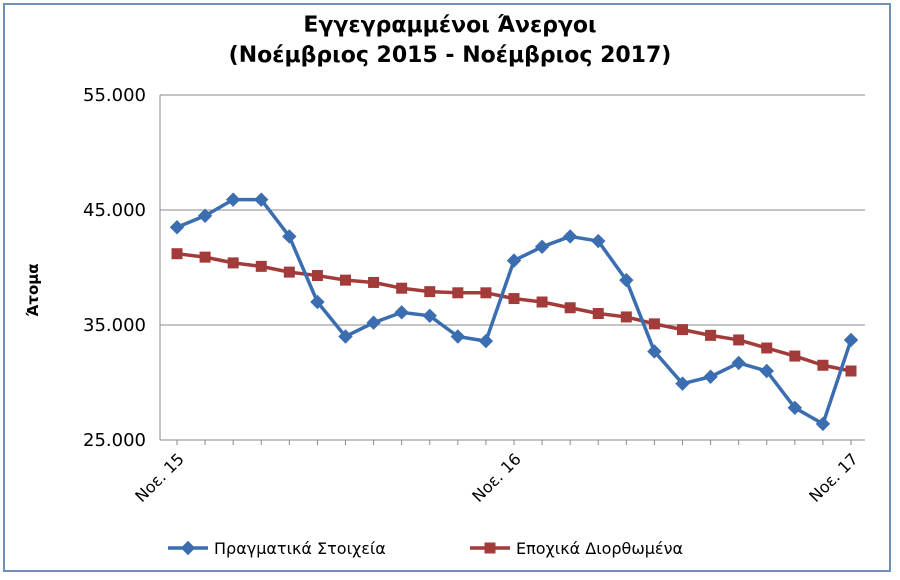 This screenshot has width=900, height=580. Describe the element at coordinates (449, 25) in the screenshot. I see `chart-title: Εγγεγραμμένοι Άνεργοι` at that location.